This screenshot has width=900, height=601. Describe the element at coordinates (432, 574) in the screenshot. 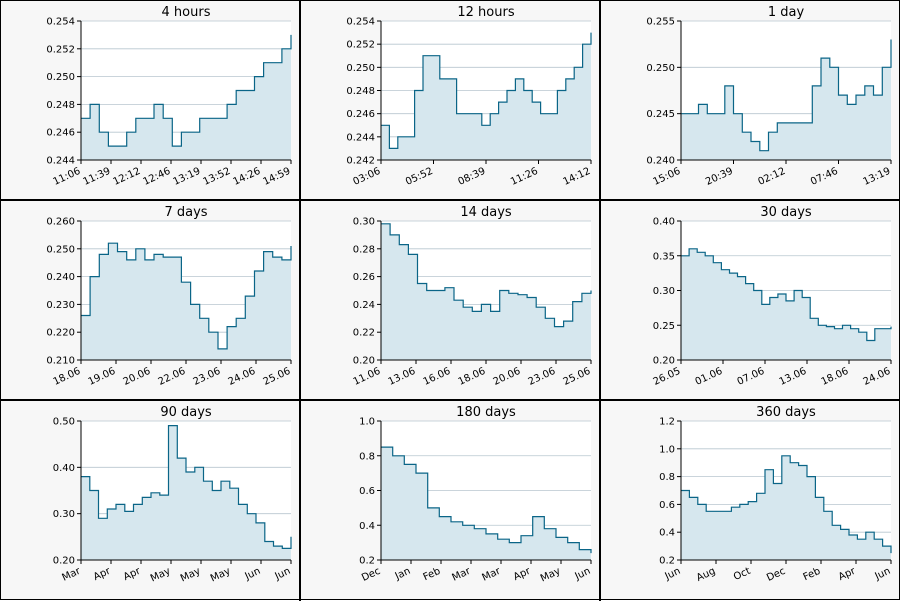

I see `x-tick-label: Feb` at that location.